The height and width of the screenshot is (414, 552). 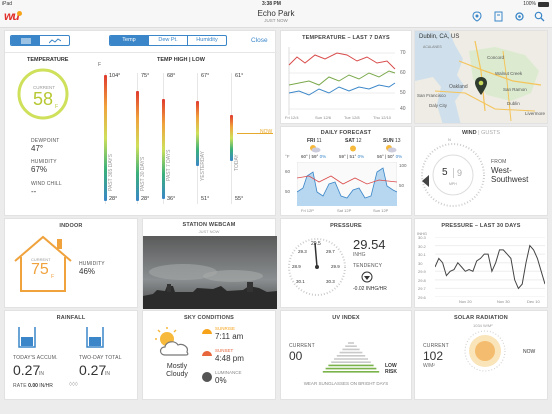 What do you see at coordinates (403, 53) in the screenshot?
I see `temp7-ytick: 70` at bounding box center [403, 53].